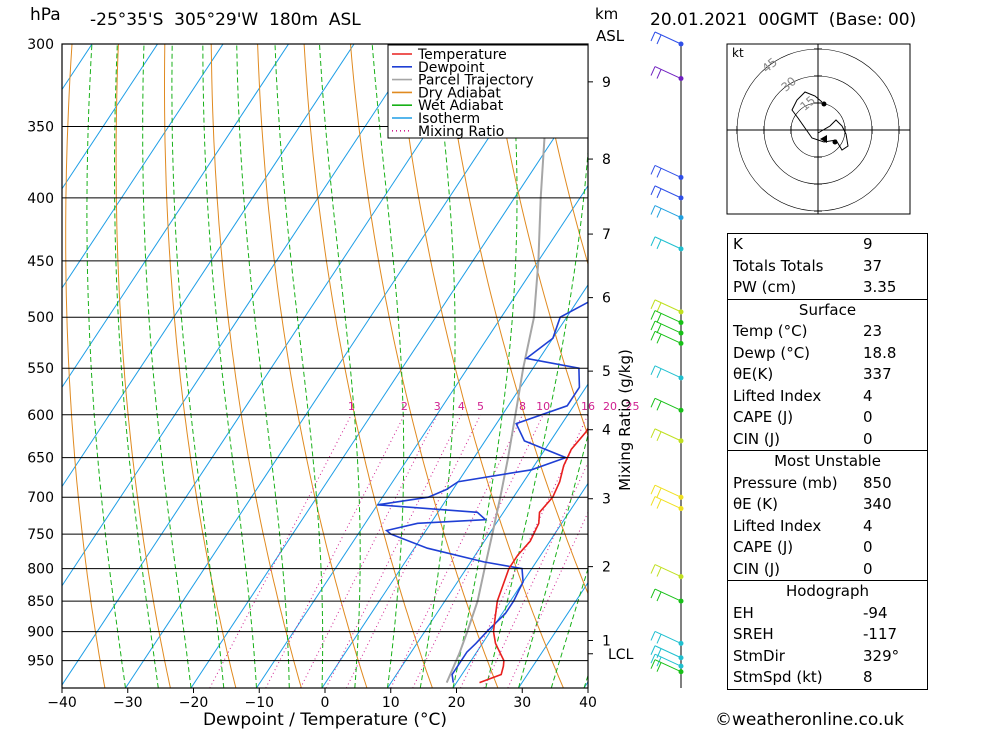 The width and height of the screenshot is (1000, 733). I want to click on km-tick-label: 2, so click(606, 568).